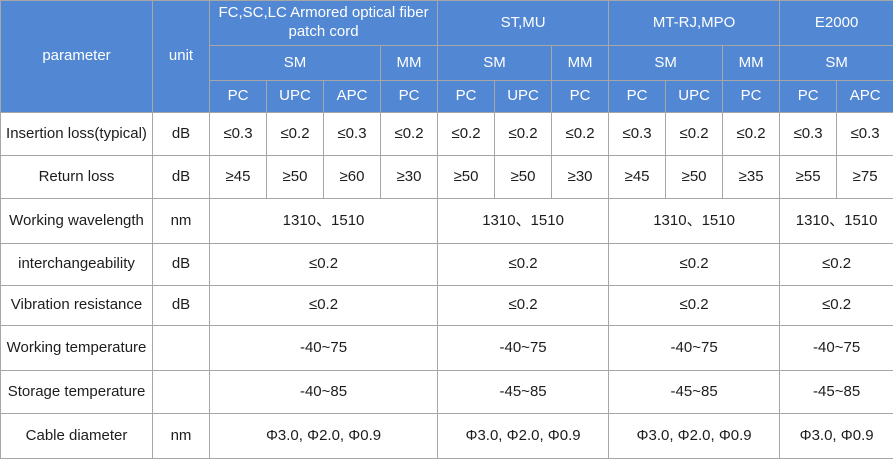  Describe the element at coordinates (808, 177) in the screenshot. I see `value-cell: ≥55` at that location.